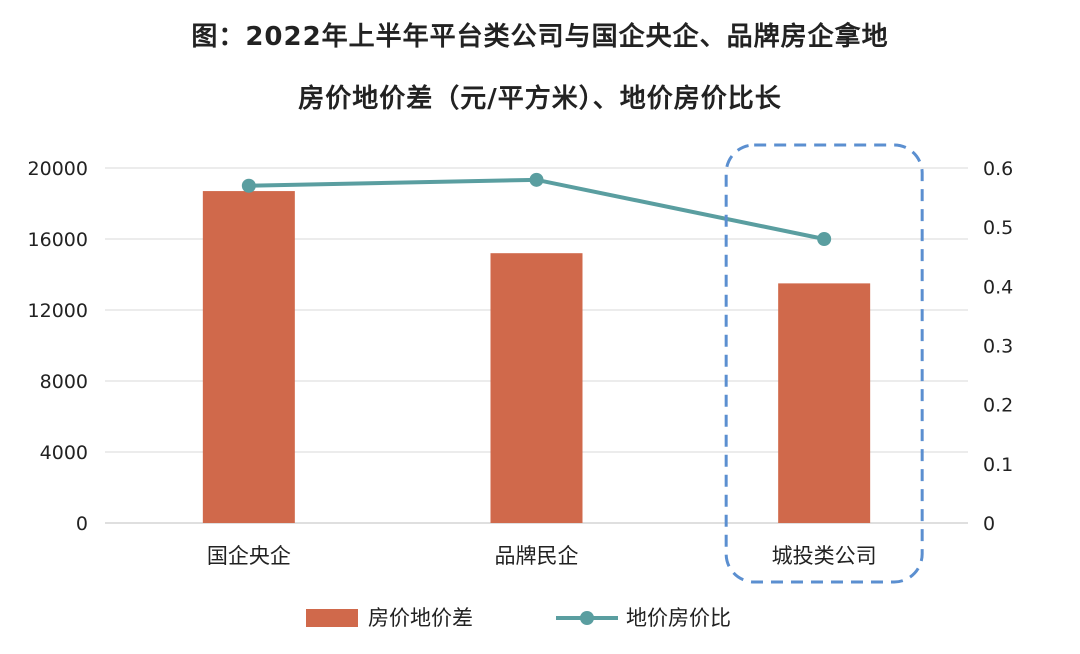  What do you see at coordinates (998, 228) in the screenshot?
I see `right-tick-label: 0.5` at bounding box center [998, 228].